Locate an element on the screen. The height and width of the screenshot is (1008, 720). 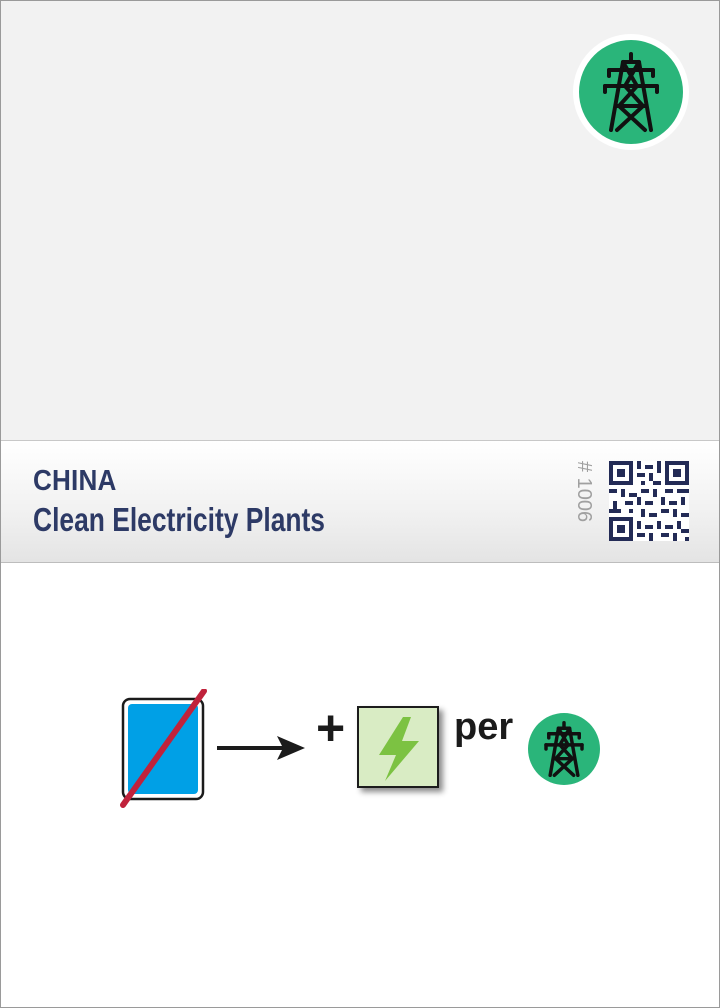
card-country: CHINA is located at coordinates (75, 481).